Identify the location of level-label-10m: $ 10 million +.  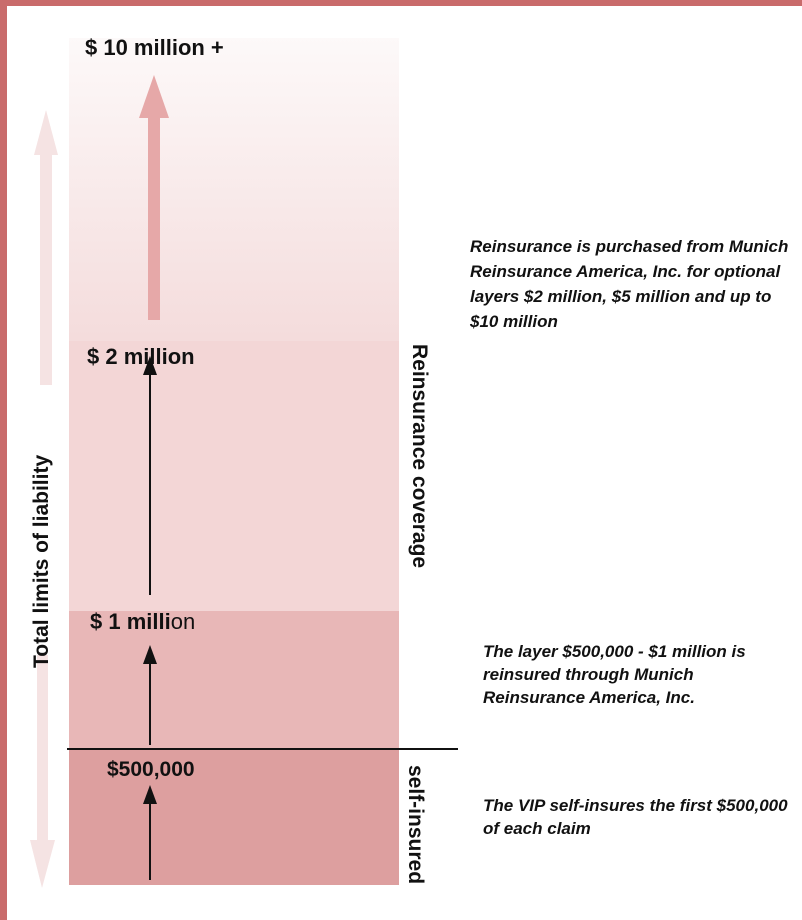
(154, 47).